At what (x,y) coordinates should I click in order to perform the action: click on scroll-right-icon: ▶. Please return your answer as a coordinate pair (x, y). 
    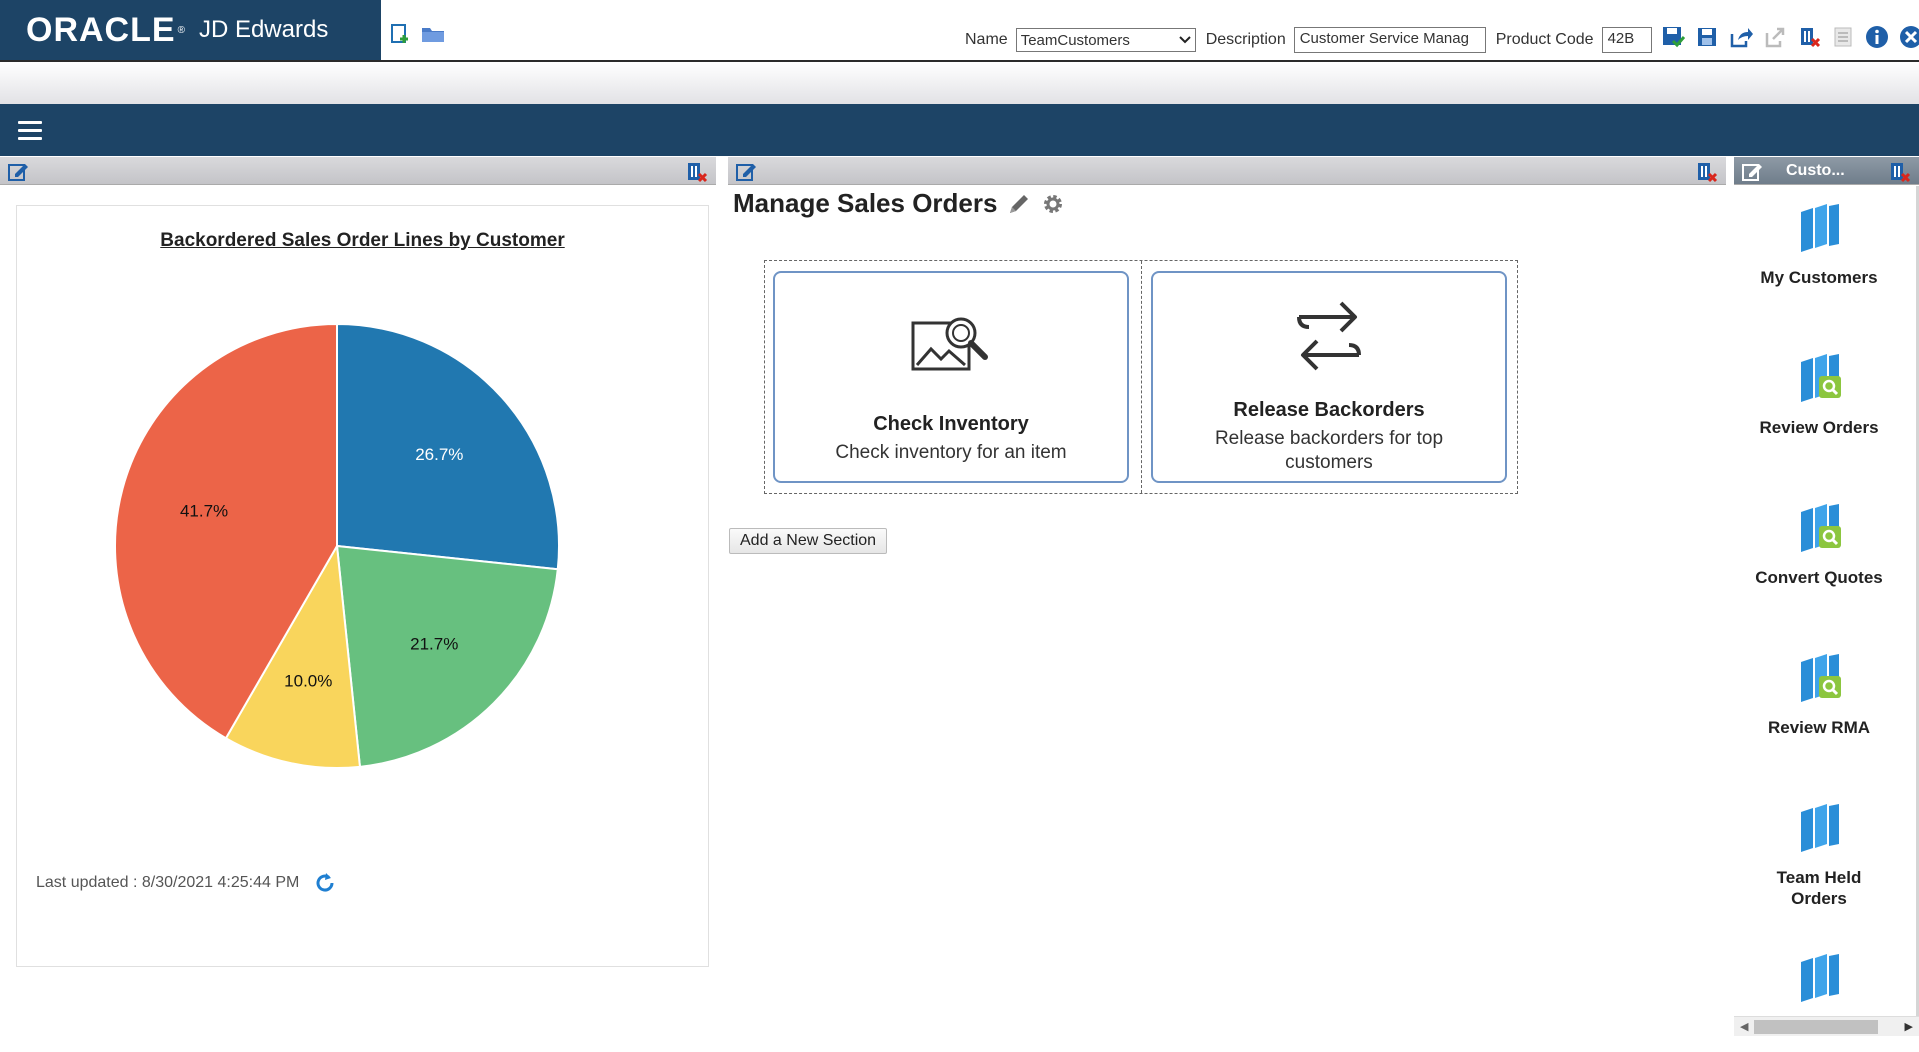
    Looking at the image, I should click on (1908, 1027).